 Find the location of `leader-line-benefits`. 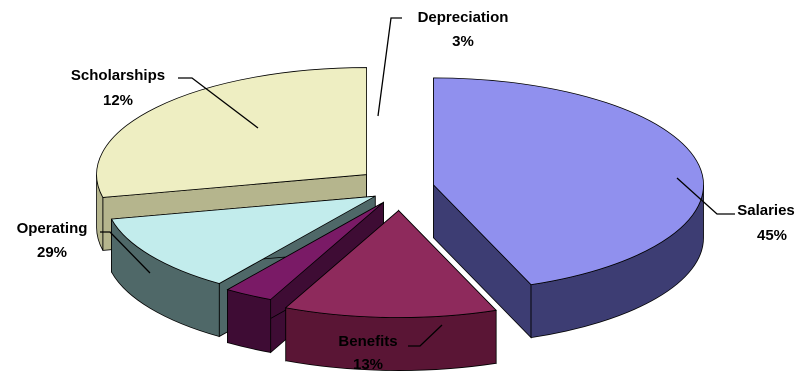

leader-line-benefits is located at coordinates (425, 335).